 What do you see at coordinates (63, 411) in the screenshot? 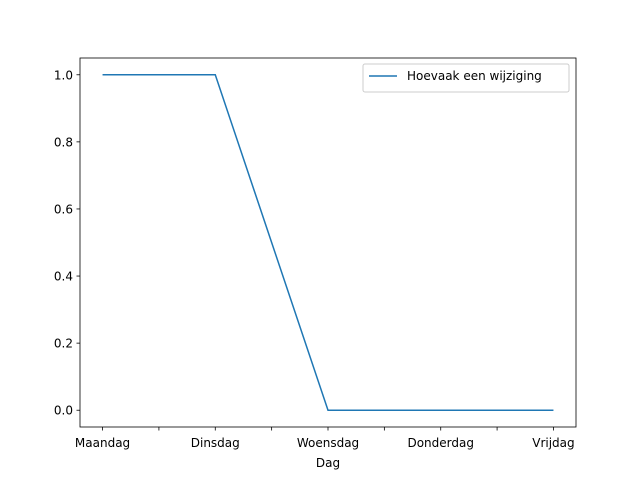
I see `y-tick-label: 0.0` at bounding box center [63, 411].